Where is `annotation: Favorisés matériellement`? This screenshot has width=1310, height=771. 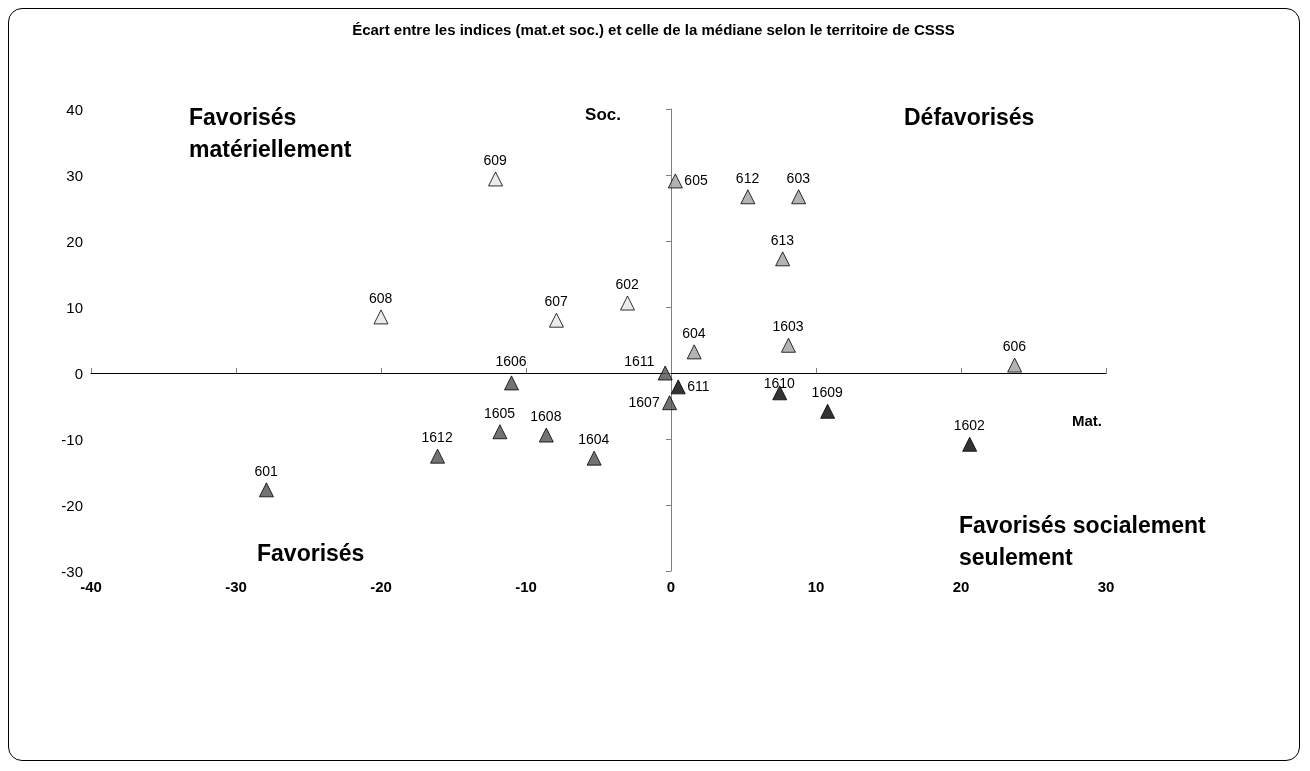
annotation: Favorisés matériellement is located at coordinates (270, 133).